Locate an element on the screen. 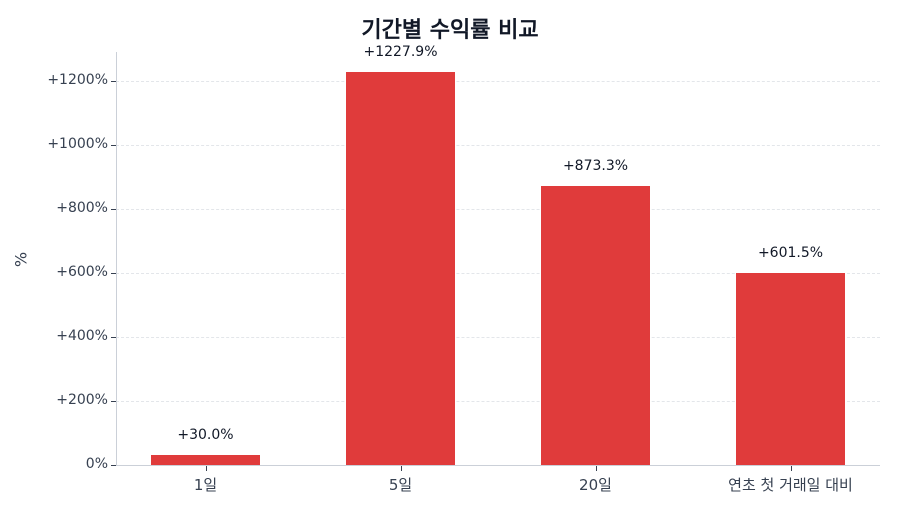  y-axis-line is located at coordinates (116, 259).